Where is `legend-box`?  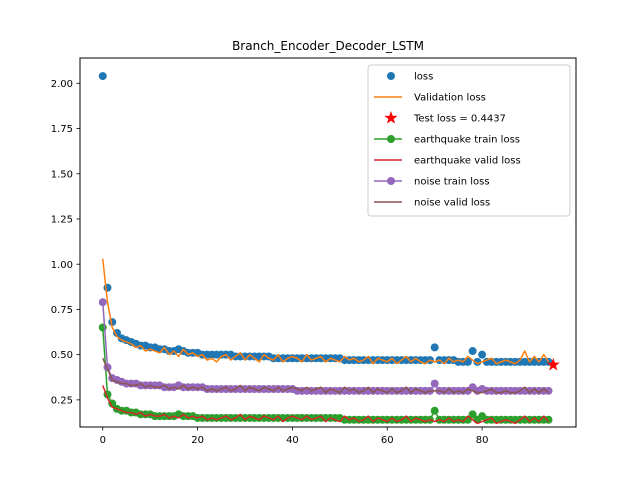
legend-box is located at coordinates (469, 140).